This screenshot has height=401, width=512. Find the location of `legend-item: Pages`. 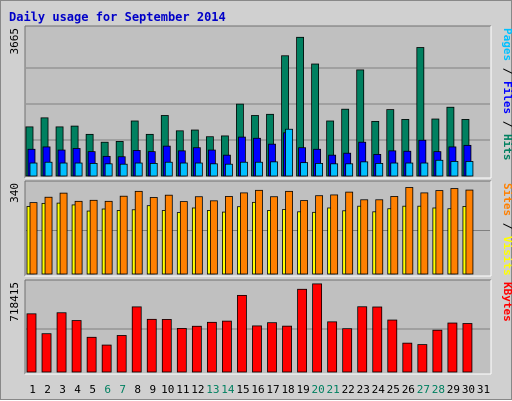

legend-item: Pages is located at coordinates (506, 44).